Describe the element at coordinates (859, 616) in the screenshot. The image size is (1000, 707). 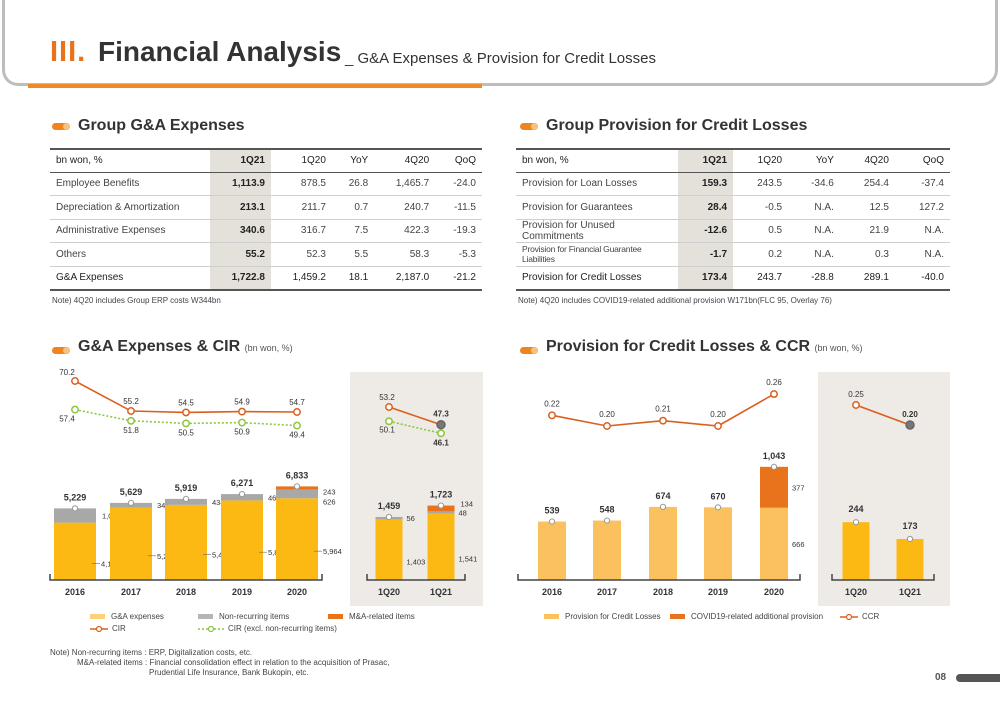
I see `legend-item: CCR` at that location.